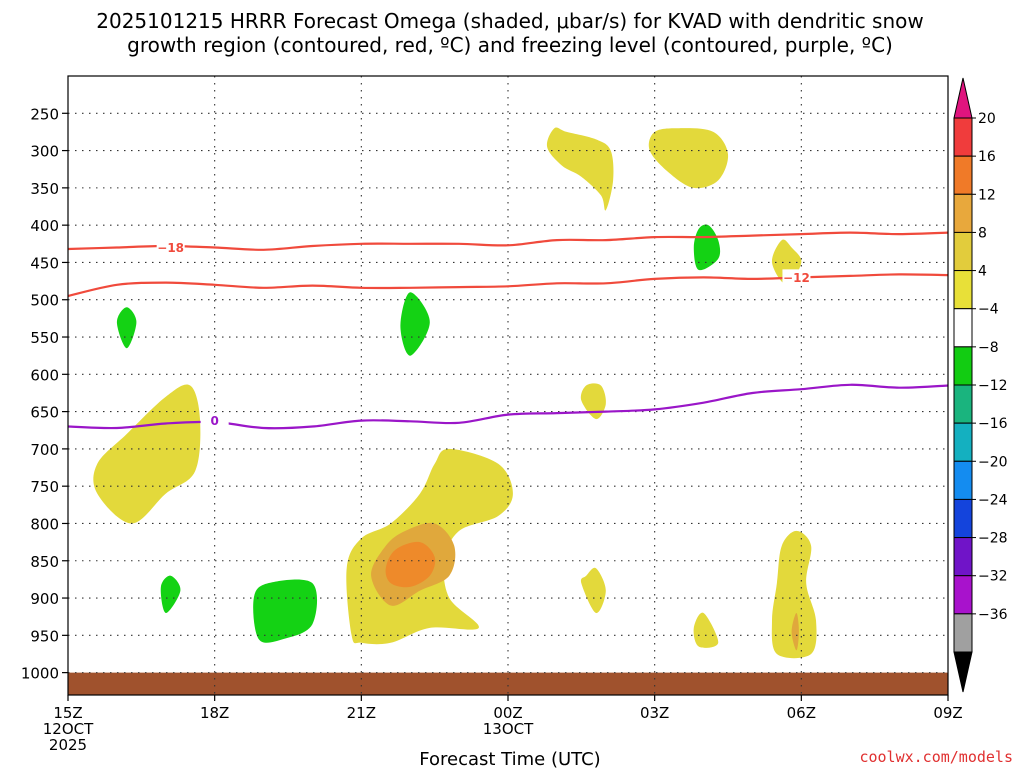 Image resolution: width=1024 pixels, height=768 pixels. Describe the element at coordinates (44, 338) in the screenshot. I see `y-tick-label-550: 550` at that location.